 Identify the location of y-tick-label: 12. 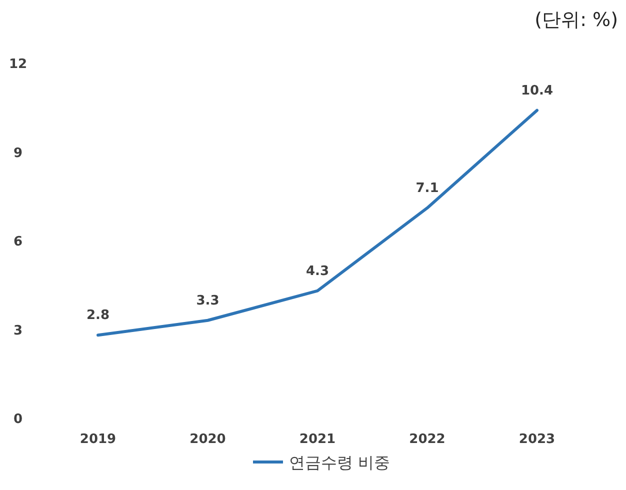
(18, 64).